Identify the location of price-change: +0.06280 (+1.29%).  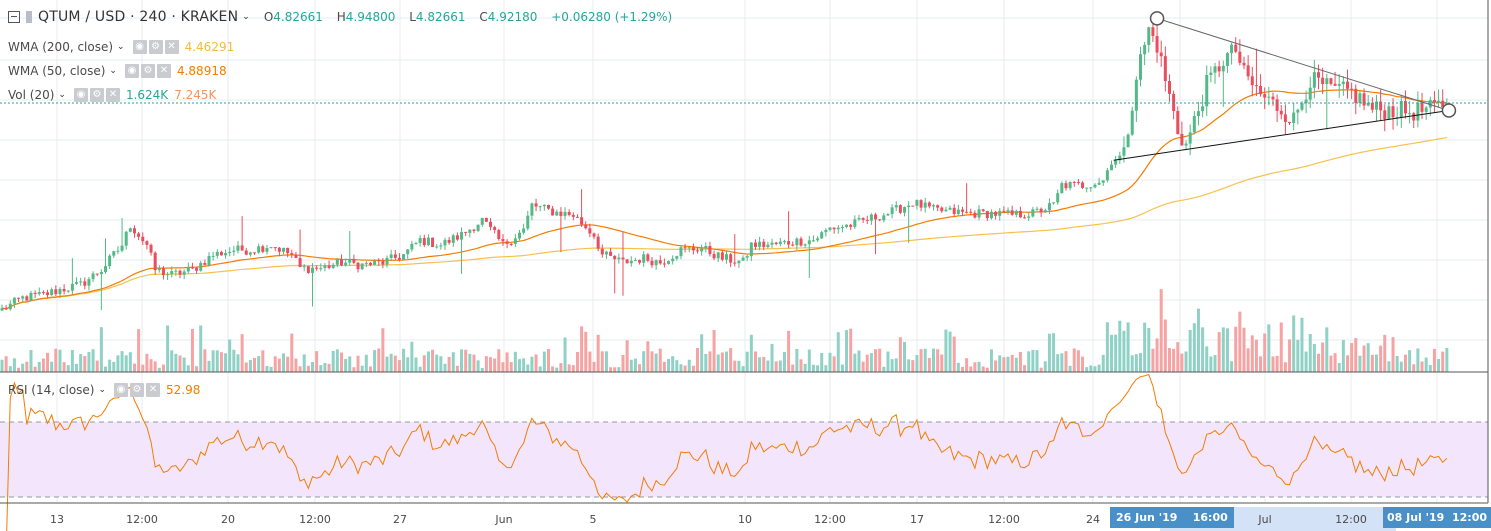
(612, 17).